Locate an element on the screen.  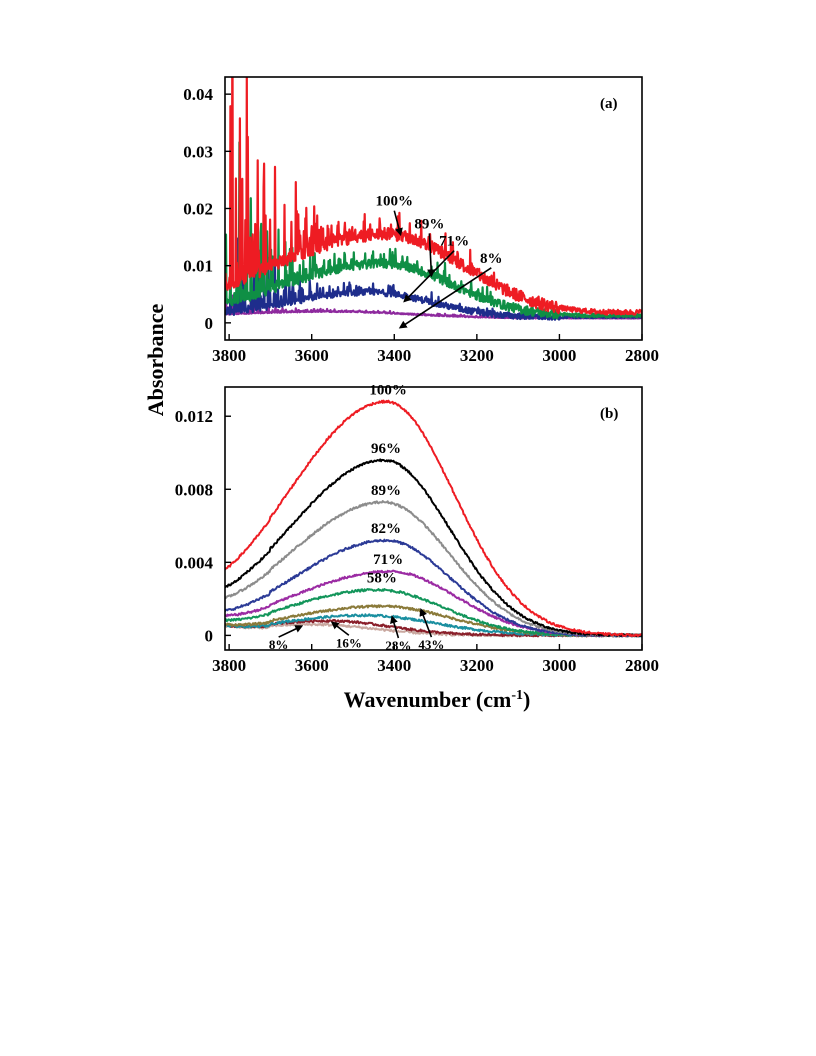
series-line-96pct is located at coordinates (433, 548).